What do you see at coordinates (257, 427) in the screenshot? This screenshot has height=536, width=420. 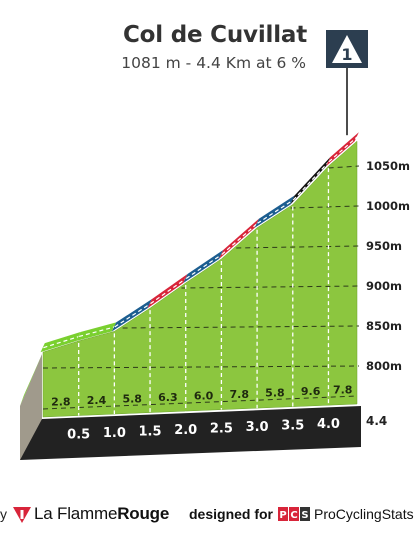 I see `km-tick-label: 3.0` at bounding box center [257, 427].